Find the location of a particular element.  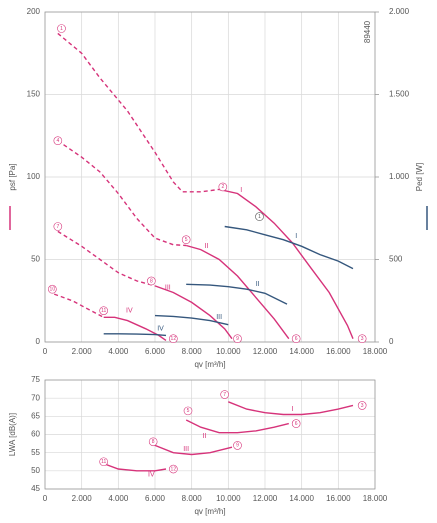

annotation: 4 is located at coordinates (57, 141).